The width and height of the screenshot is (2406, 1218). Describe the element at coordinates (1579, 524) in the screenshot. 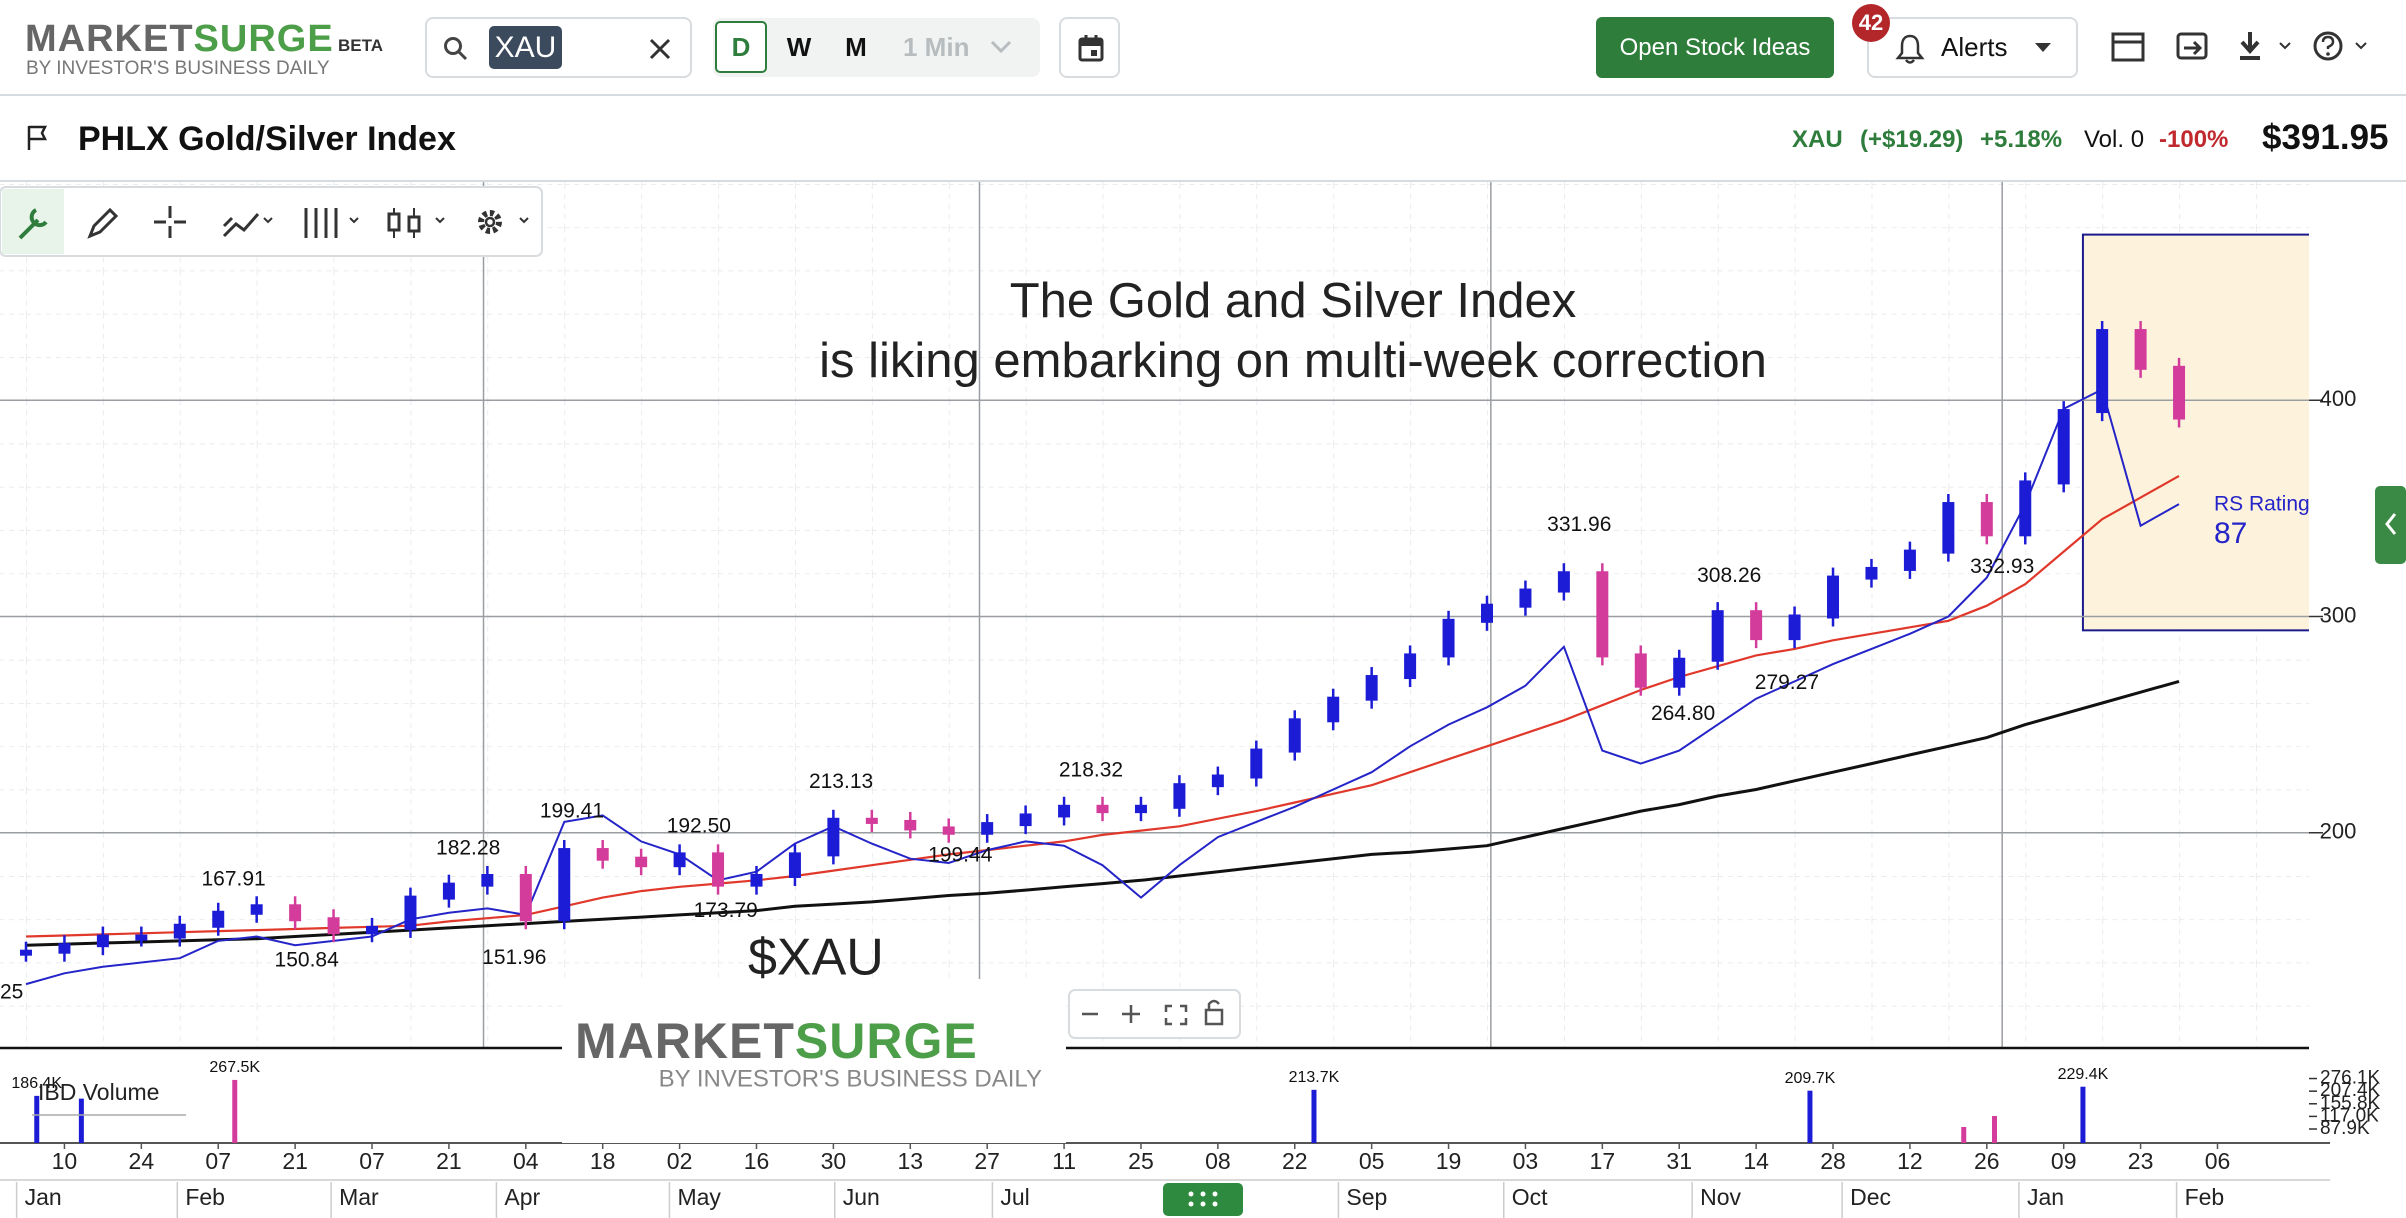

I see `price-label: 331.96` at that location.